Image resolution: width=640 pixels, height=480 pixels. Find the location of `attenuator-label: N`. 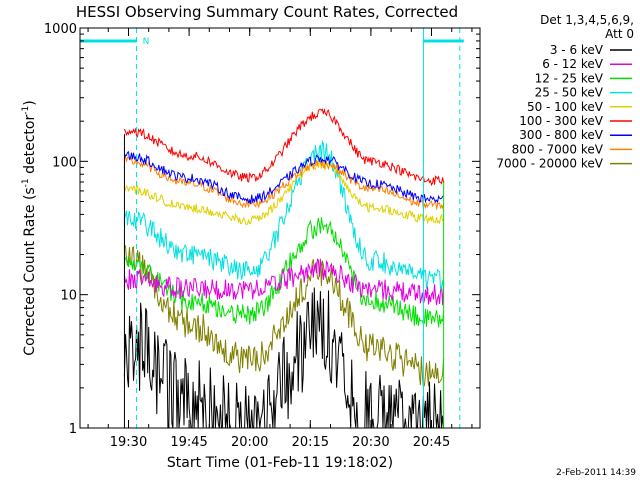

attenuator-label: N is located at coordinates (146, 42).